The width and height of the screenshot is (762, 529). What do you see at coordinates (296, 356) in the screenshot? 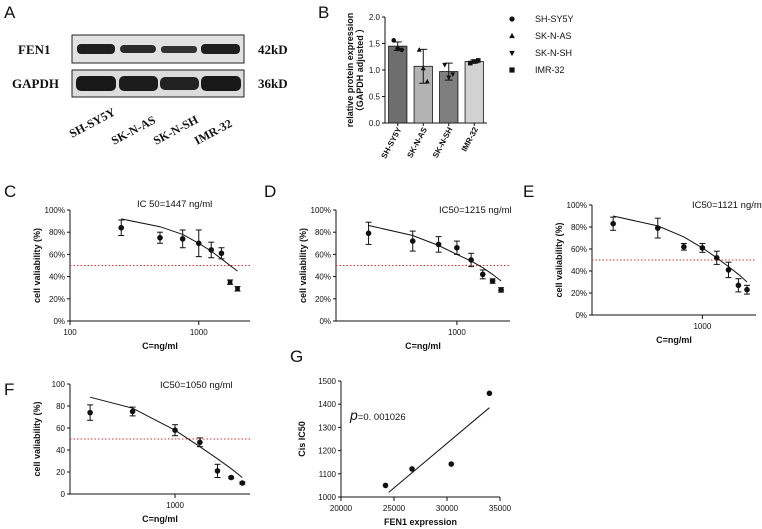
I see `panel-label-g: G` at bounding box center [296, 356].